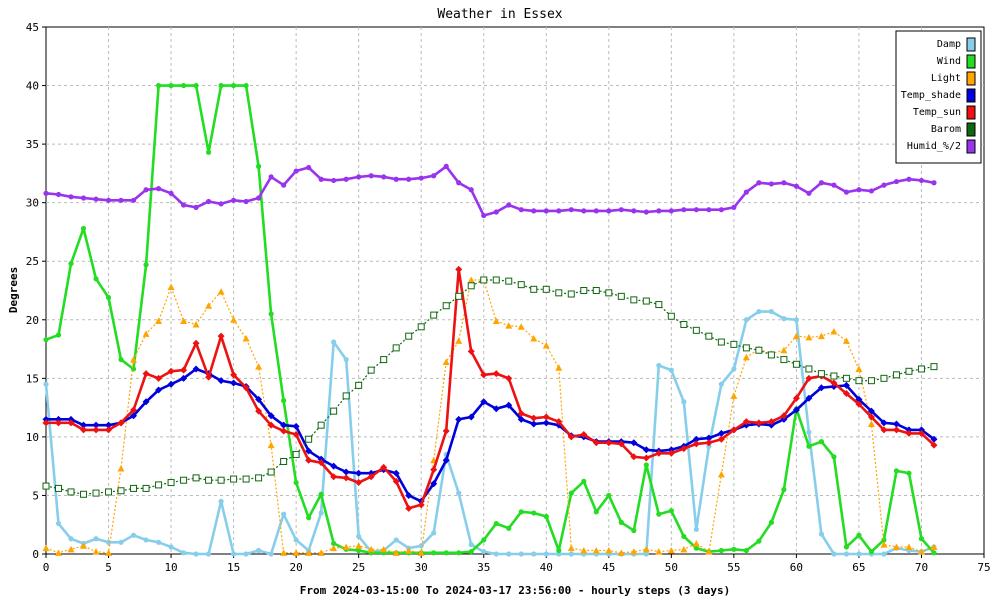  I want to click on x-tick-label: 10, so click(170, 567).